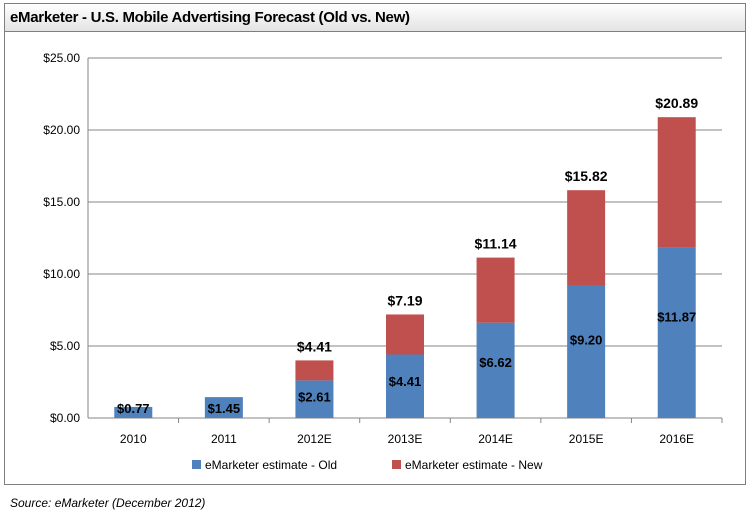 Image resolution: width=752 pixels, height=519 pixels. Describe the element at coordinates (314, 370) in the screenshot. I see `bar-new-2012E` at that location.